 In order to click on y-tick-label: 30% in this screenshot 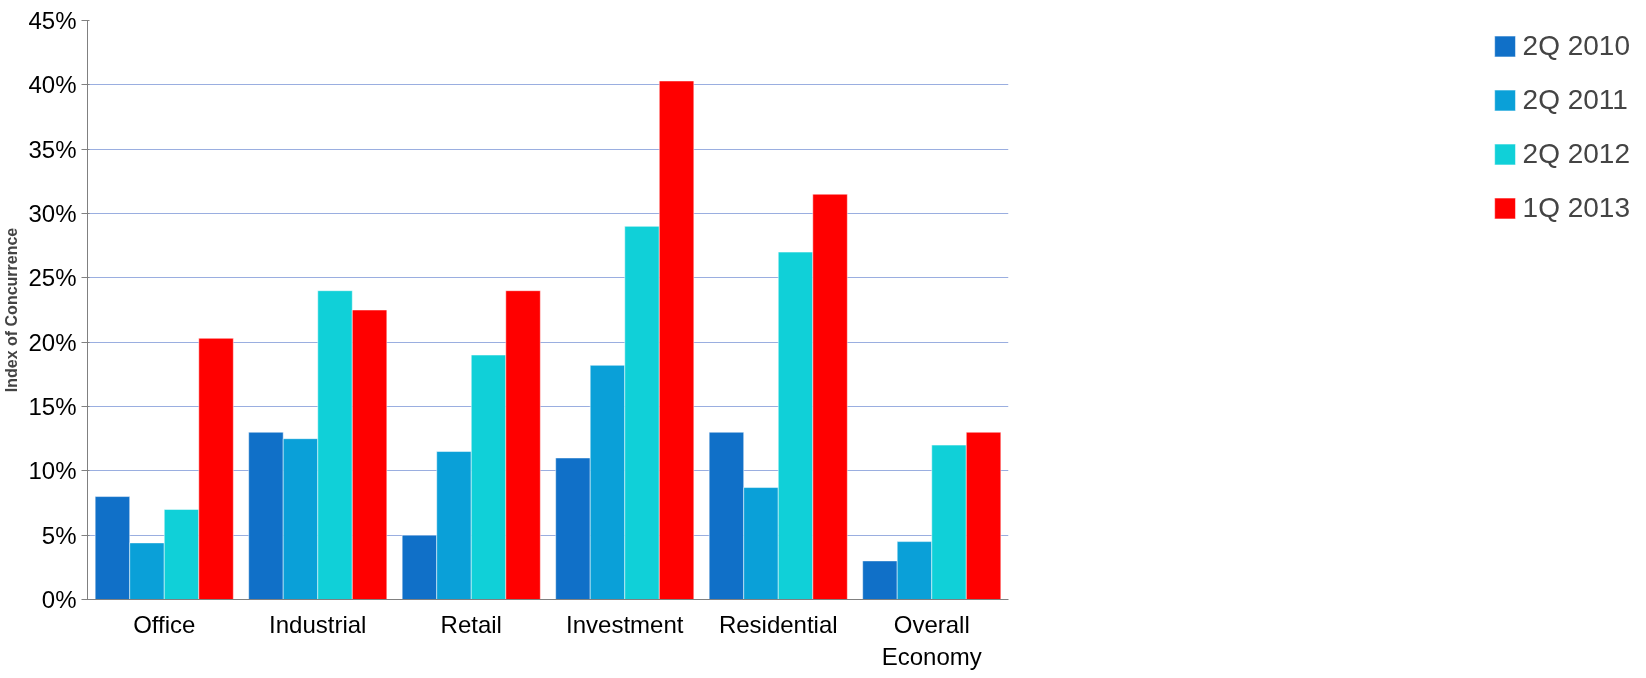, I will do `click(52, 213)`.